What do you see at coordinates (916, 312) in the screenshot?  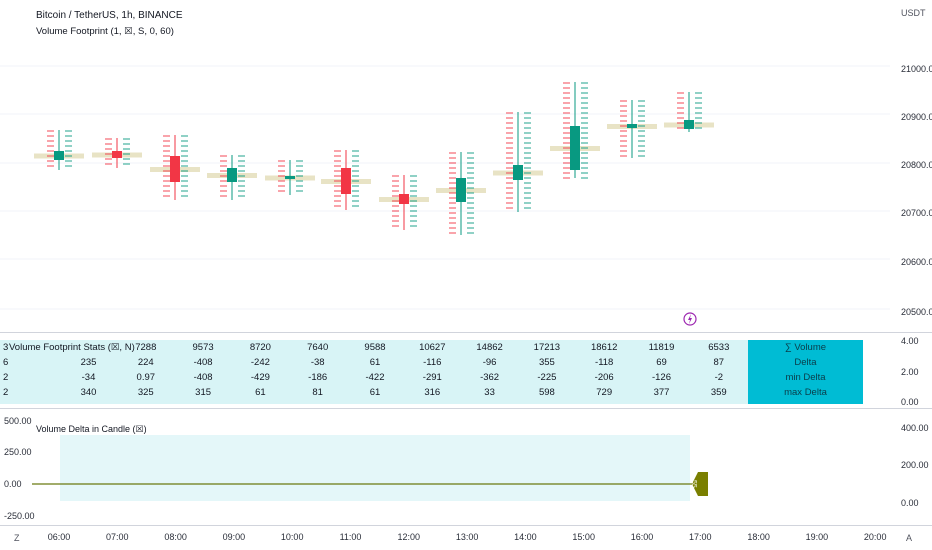 I see `price-tick: 20500.00` at bounding box center [916, 312].